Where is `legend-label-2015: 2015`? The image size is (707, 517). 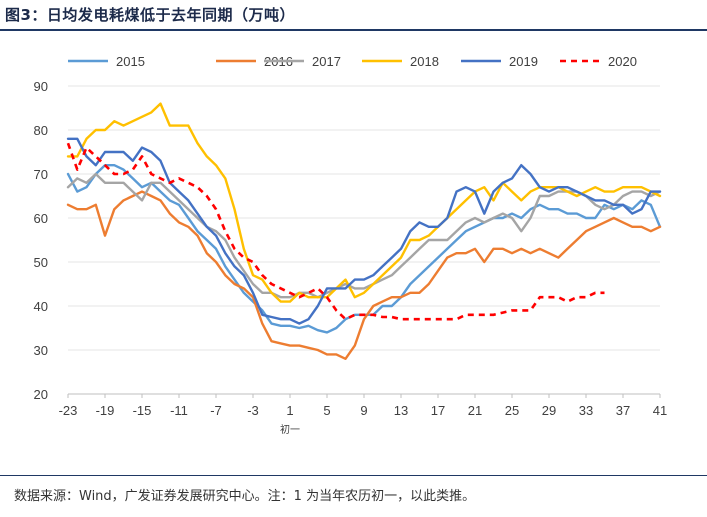
legend-label-2015: 2015 is located at coordinates (130, 61).